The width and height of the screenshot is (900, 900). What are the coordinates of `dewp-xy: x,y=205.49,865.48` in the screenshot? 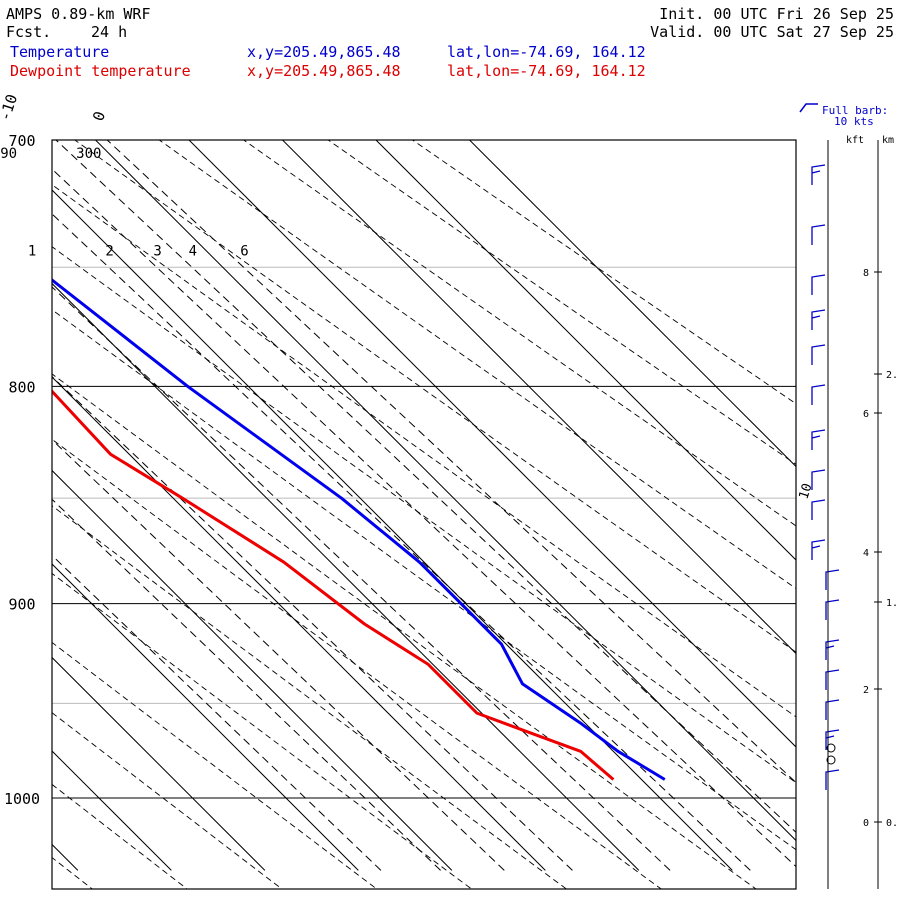 It's located at (324, 71).